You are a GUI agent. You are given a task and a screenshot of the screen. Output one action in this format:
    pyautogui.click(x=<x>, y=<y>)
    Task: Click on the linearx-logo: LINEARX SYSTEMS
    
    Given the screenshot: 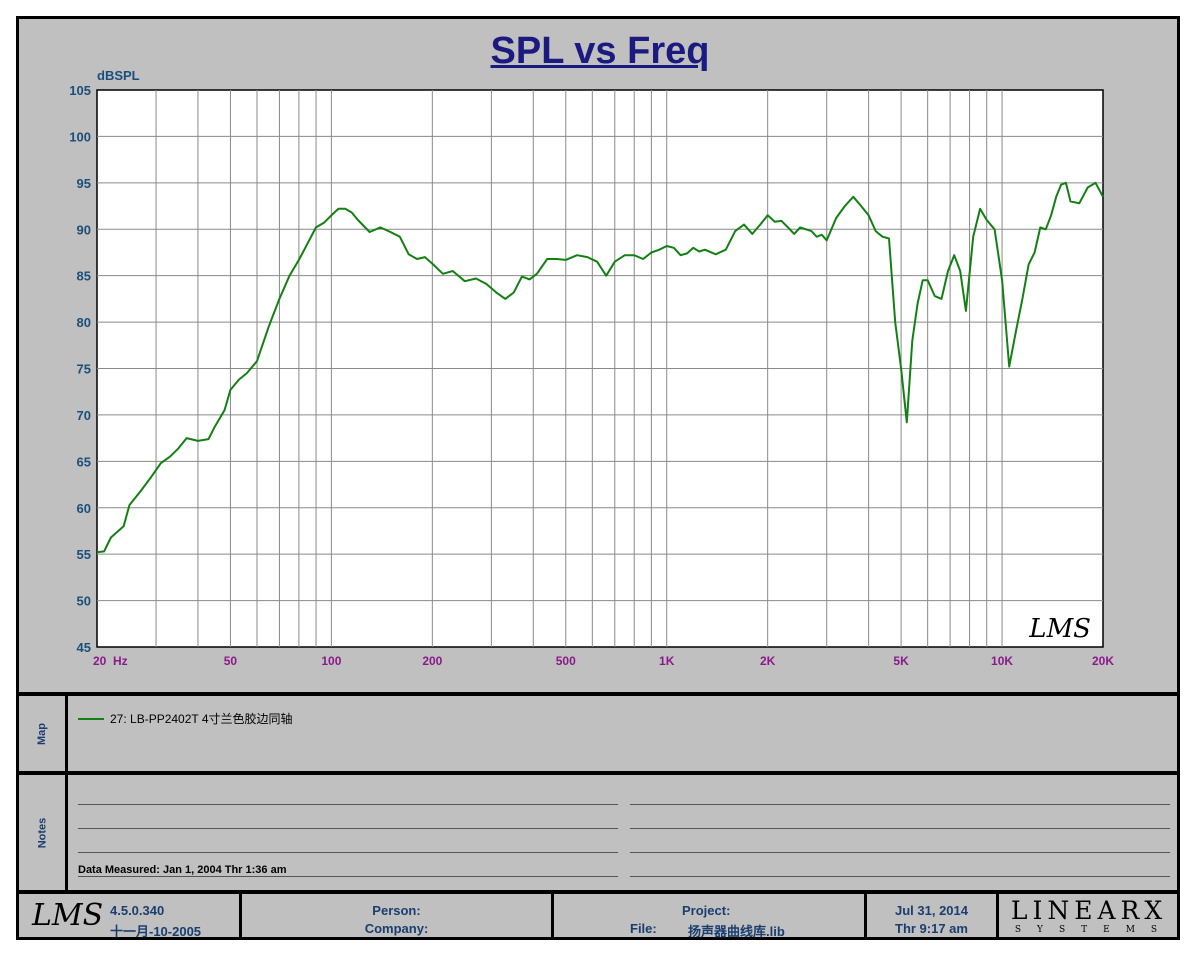 What is the action you would take?
    pyautogui.click(x=1089, y=917)
    